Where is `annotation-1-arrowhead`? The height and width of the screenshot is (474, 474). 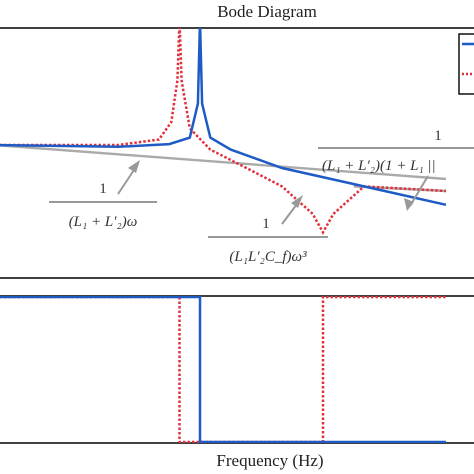 annotation-1-arrowhead is located at coordinates (134, 166).